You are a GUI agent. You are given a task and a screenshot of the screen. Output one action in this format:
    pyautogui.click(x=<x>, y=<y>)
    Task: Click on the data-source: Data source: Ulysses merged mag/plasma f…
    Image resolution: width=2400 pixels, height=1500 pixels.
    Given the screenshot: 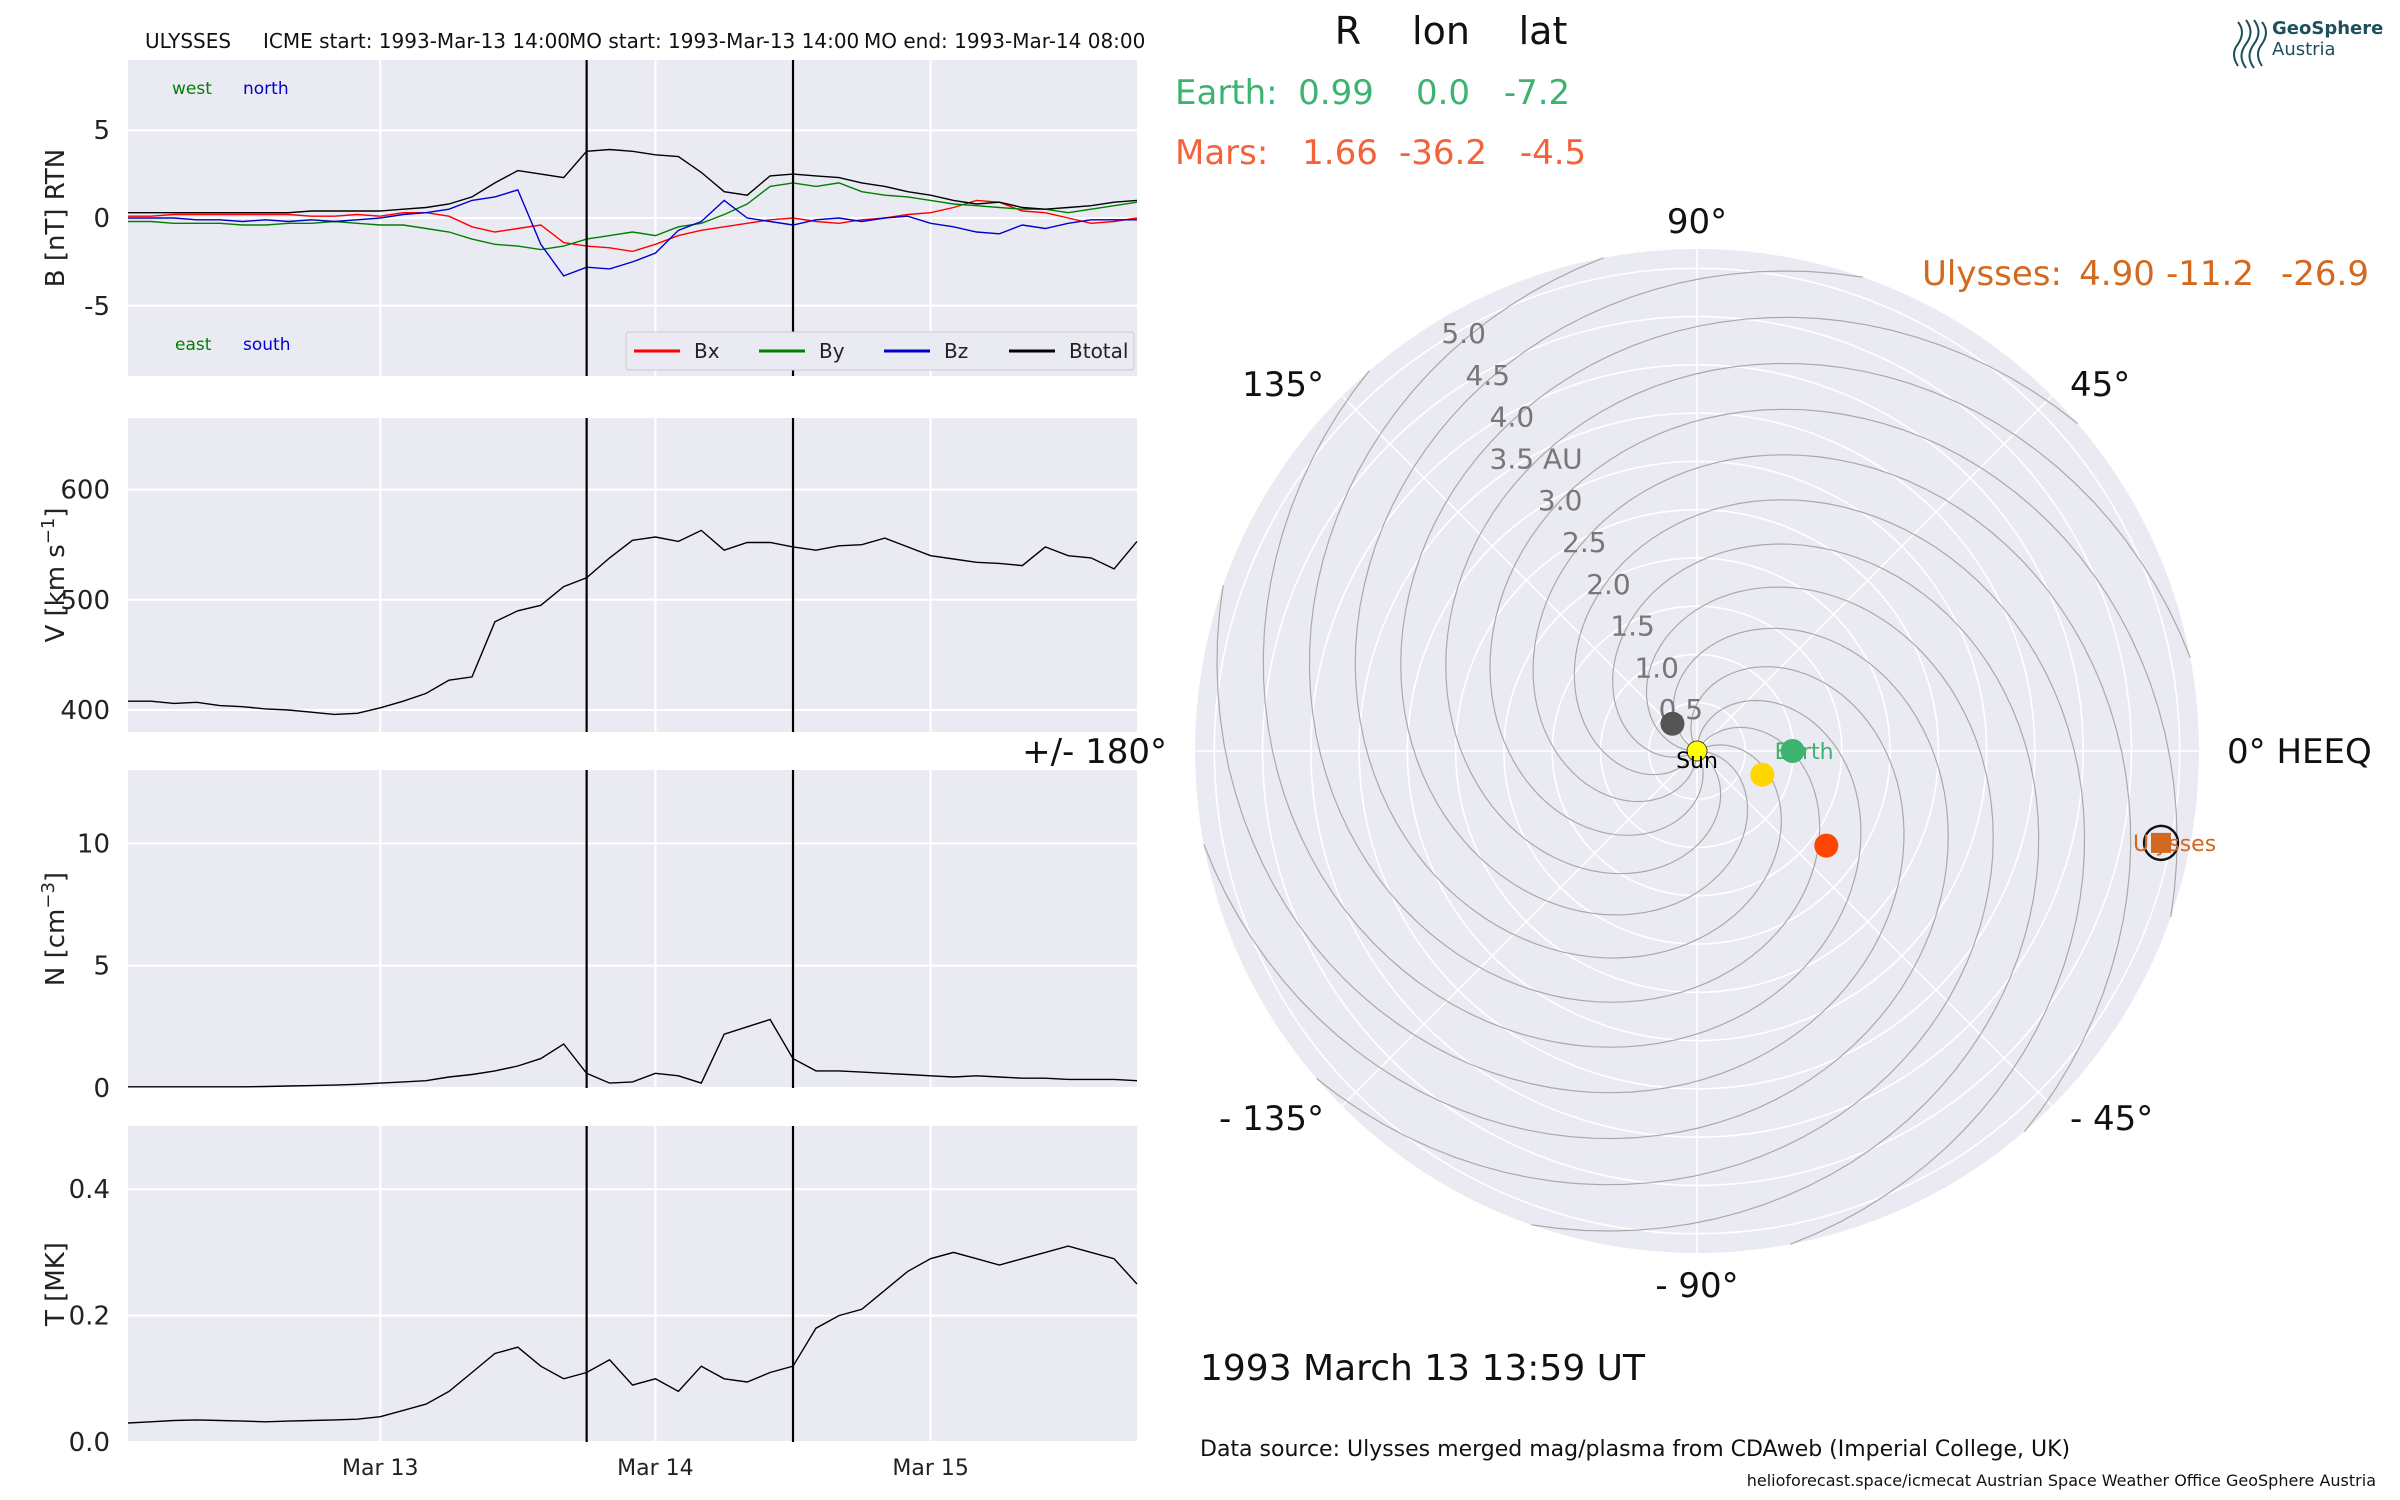 What is the action you would take?
    pyautogui.click(x=1635, y=1449)
    